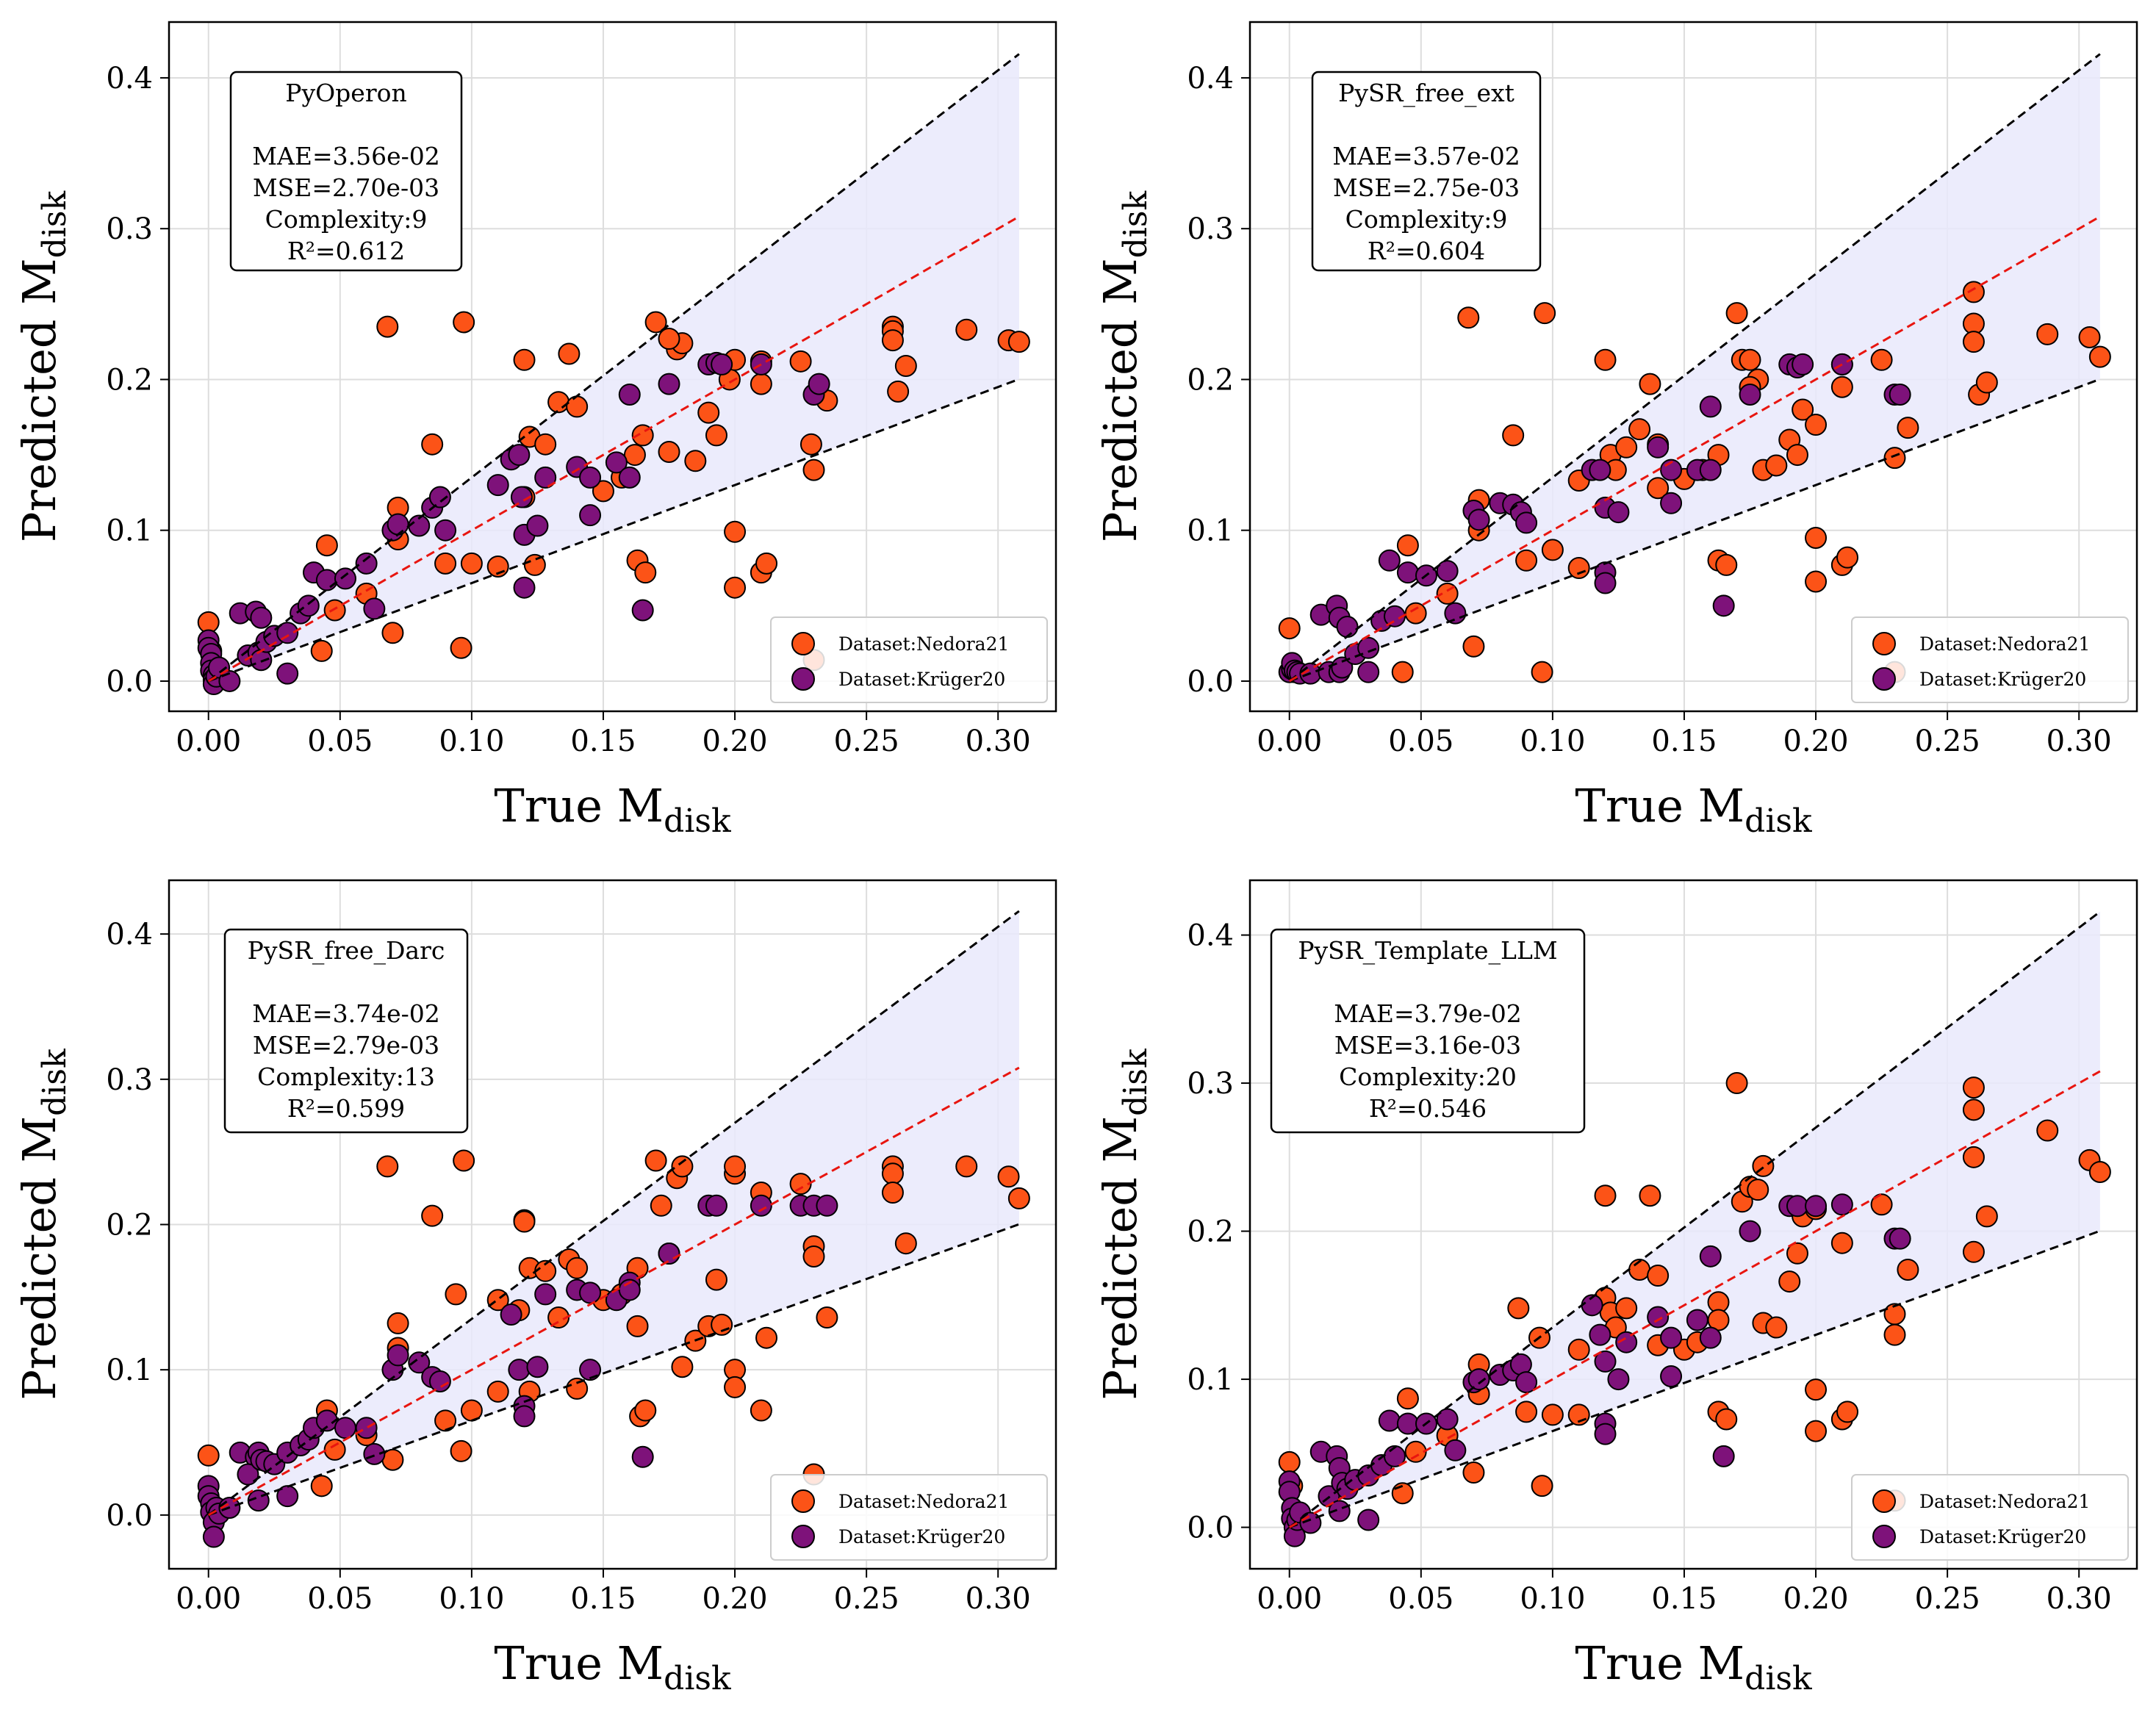 The height and width of the screenshot is (1715, 2156). What do you see at coordinates (129, 531) in the screenshot?
I see `y-tick-label: 0.1` at bounding box center [129, 531].